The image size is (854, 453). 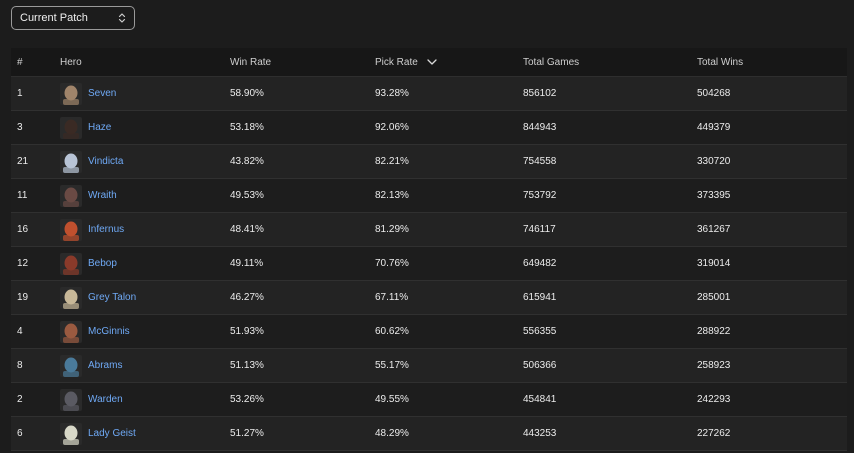 What do you see at coordinates (145, 433) in the screenshot?
I see `cell-hero: Lady Geist` at bounding box center [145, 433].